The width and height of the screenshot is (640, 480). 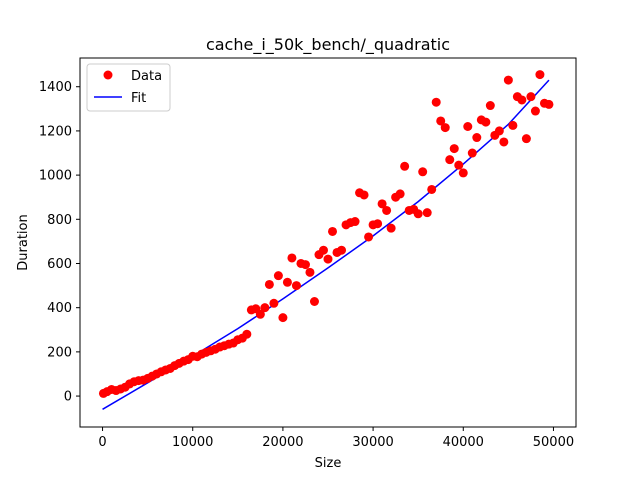 I want to click on y-tick-label: 400, so click(x=59, y=308).